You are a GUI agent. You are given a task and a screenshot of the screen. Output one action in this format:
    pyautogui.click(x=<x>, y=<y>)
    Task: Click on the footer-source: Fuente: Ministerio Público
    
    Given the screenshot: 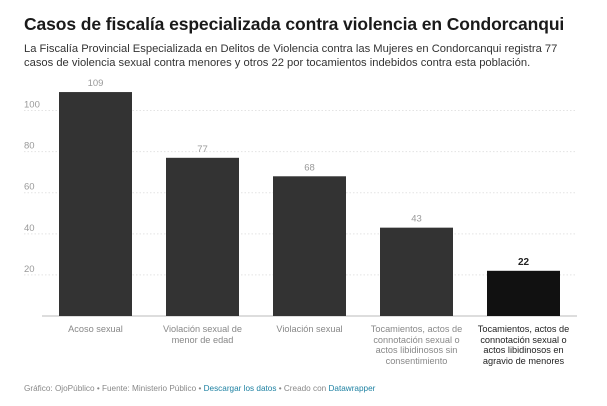 What is the action you would take?
    pyautogui.click(x=149, y=388)
    